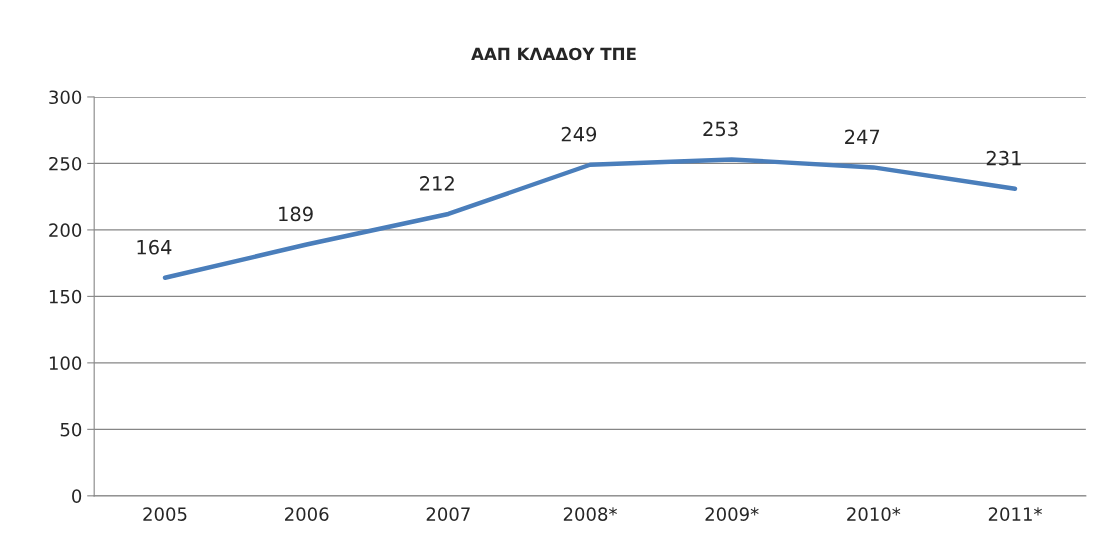 This screenshot has width=1108, height=554. I want to click on x-tick-label: 2006, so click(307, 514).